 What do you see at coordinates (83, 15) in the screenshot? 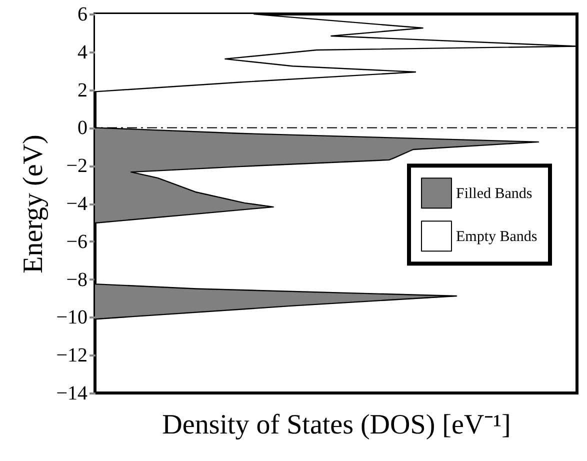
I see `y-tick-label: 6` at bounding box center [83, 15].